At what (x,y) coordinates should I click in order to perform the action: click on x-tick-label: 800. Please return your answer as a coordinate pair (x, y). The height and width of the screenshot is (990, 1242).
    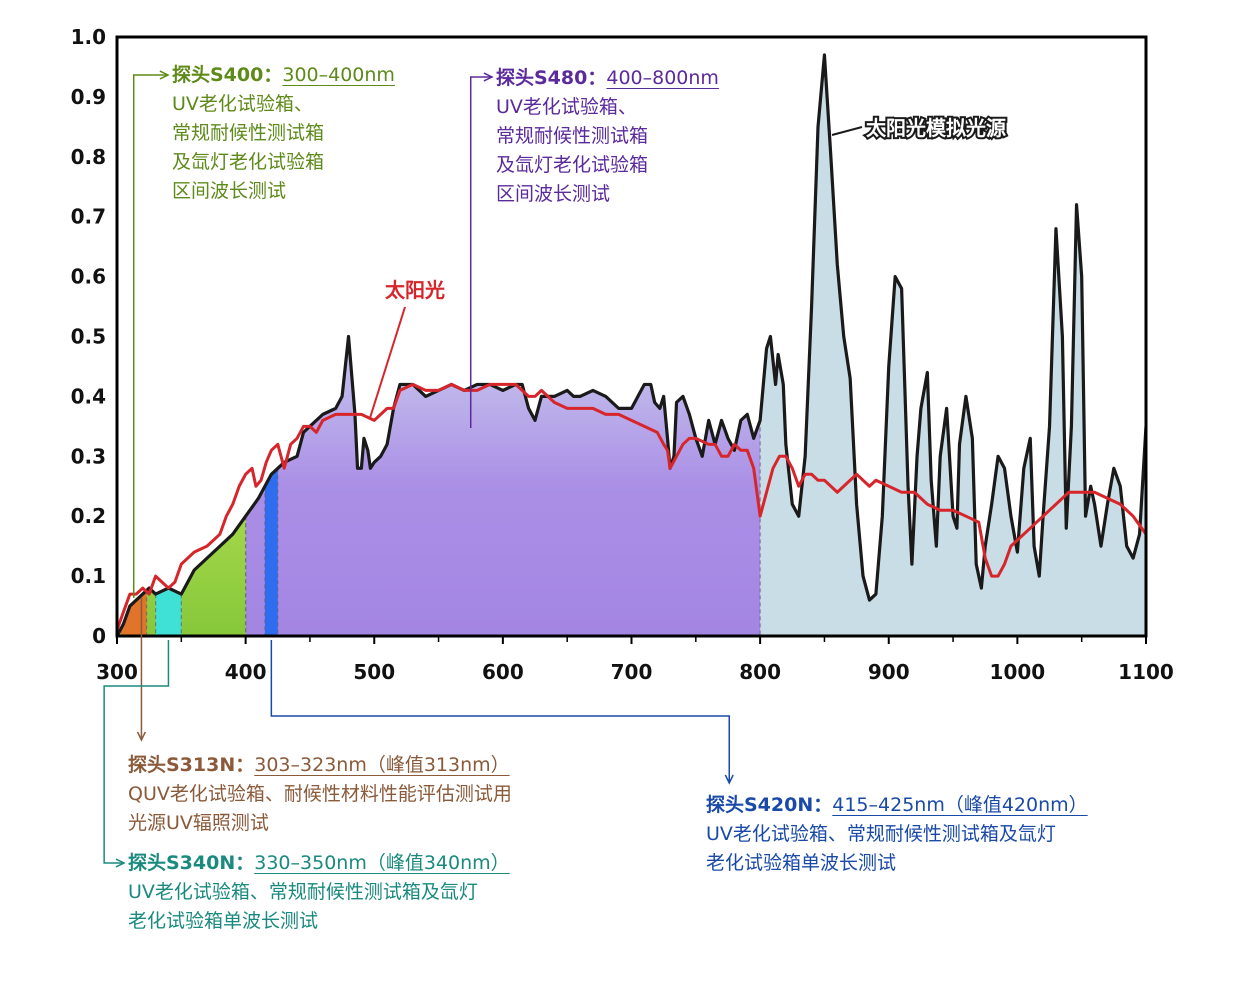
    Looking at the image, I should click on (760, 672).